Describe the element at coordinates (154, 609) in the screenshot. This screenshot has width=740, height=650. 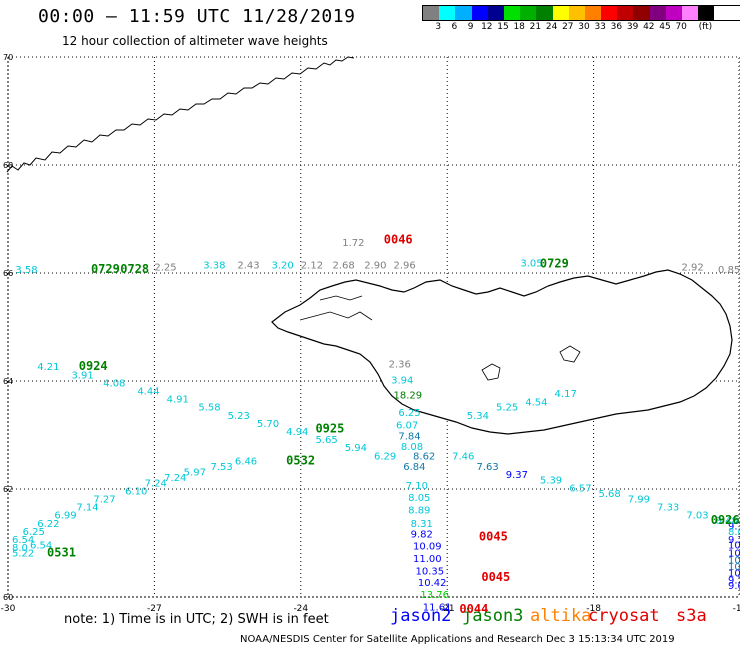
I see `lon-tick-label: -27` at that location.